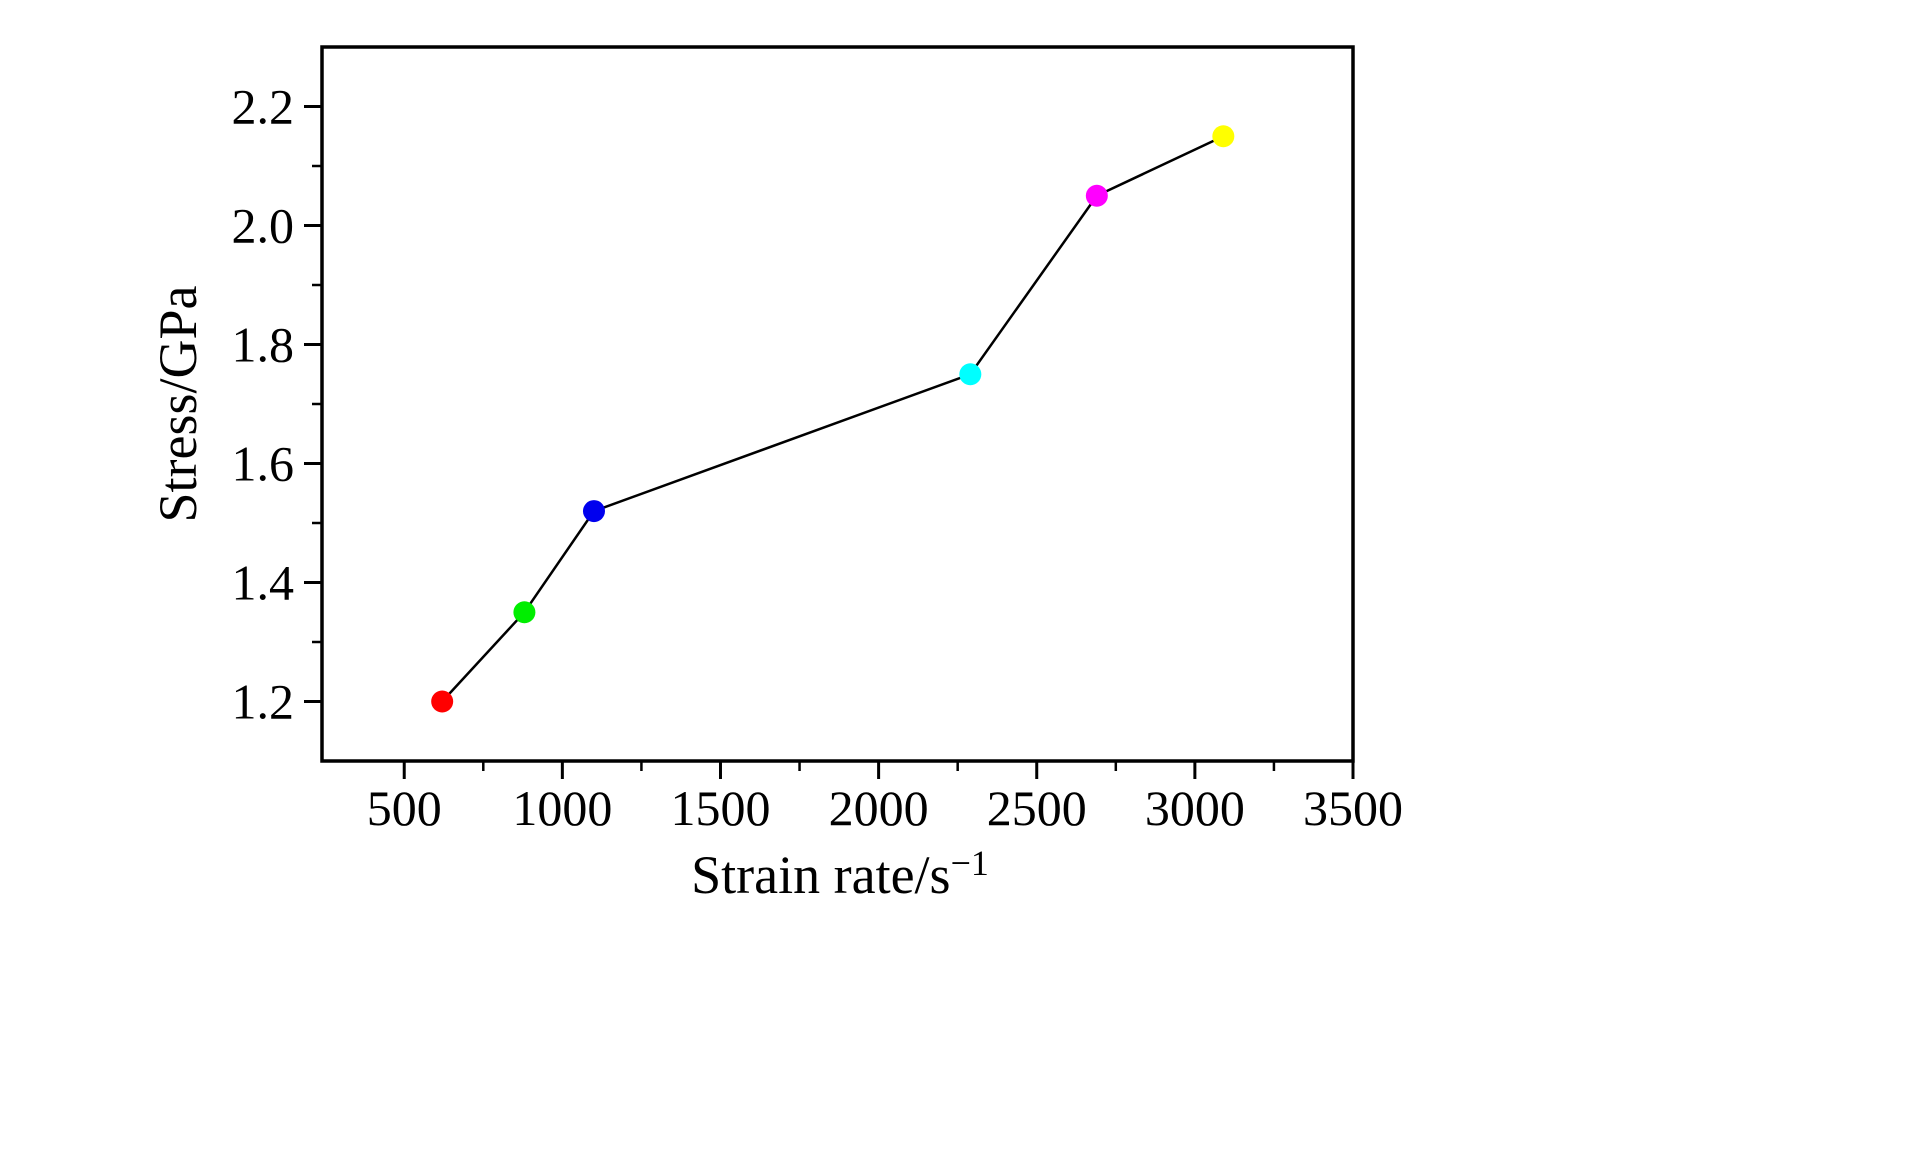  I want to click on data-point-magenta, so click(1096, 195).